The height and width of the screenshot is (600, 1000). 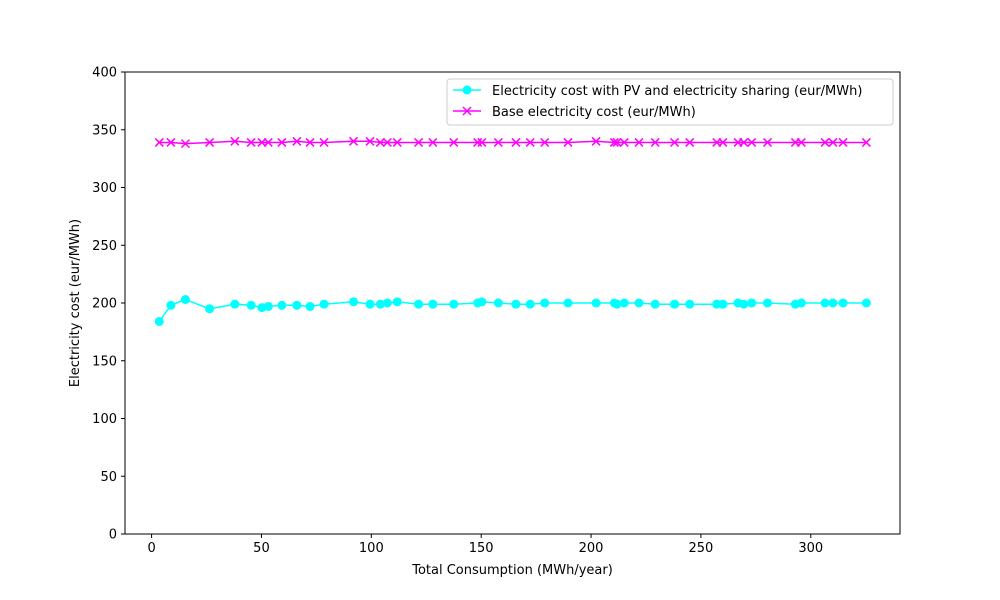 I want to click on y-tick-label: 150, so click(x=104, y=361).